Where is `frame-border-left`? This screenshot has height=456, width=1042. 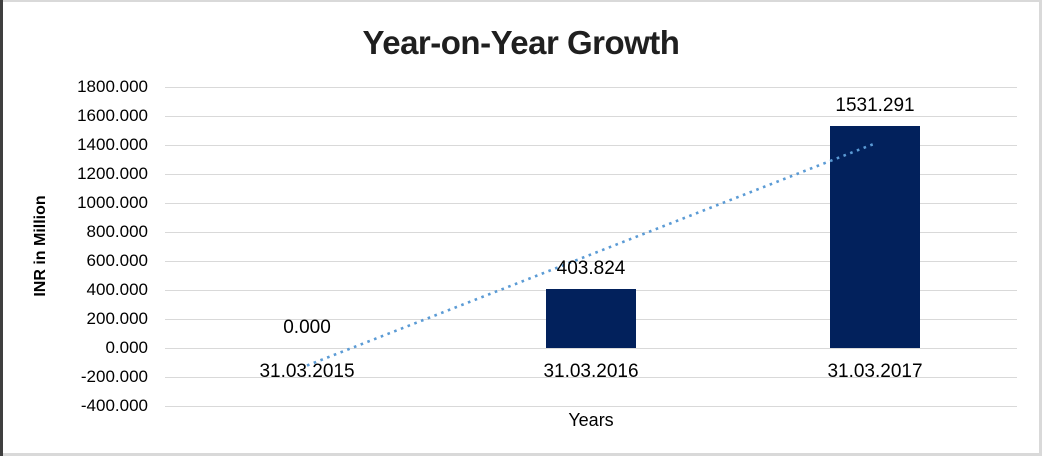 frame-border-left is located at coordinates (1, 228).